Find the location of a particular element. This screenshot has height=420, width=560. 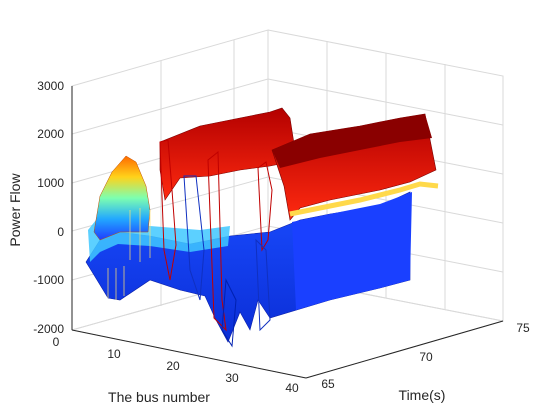

surface-blue-slab-right is located at coordinates (352, 251).